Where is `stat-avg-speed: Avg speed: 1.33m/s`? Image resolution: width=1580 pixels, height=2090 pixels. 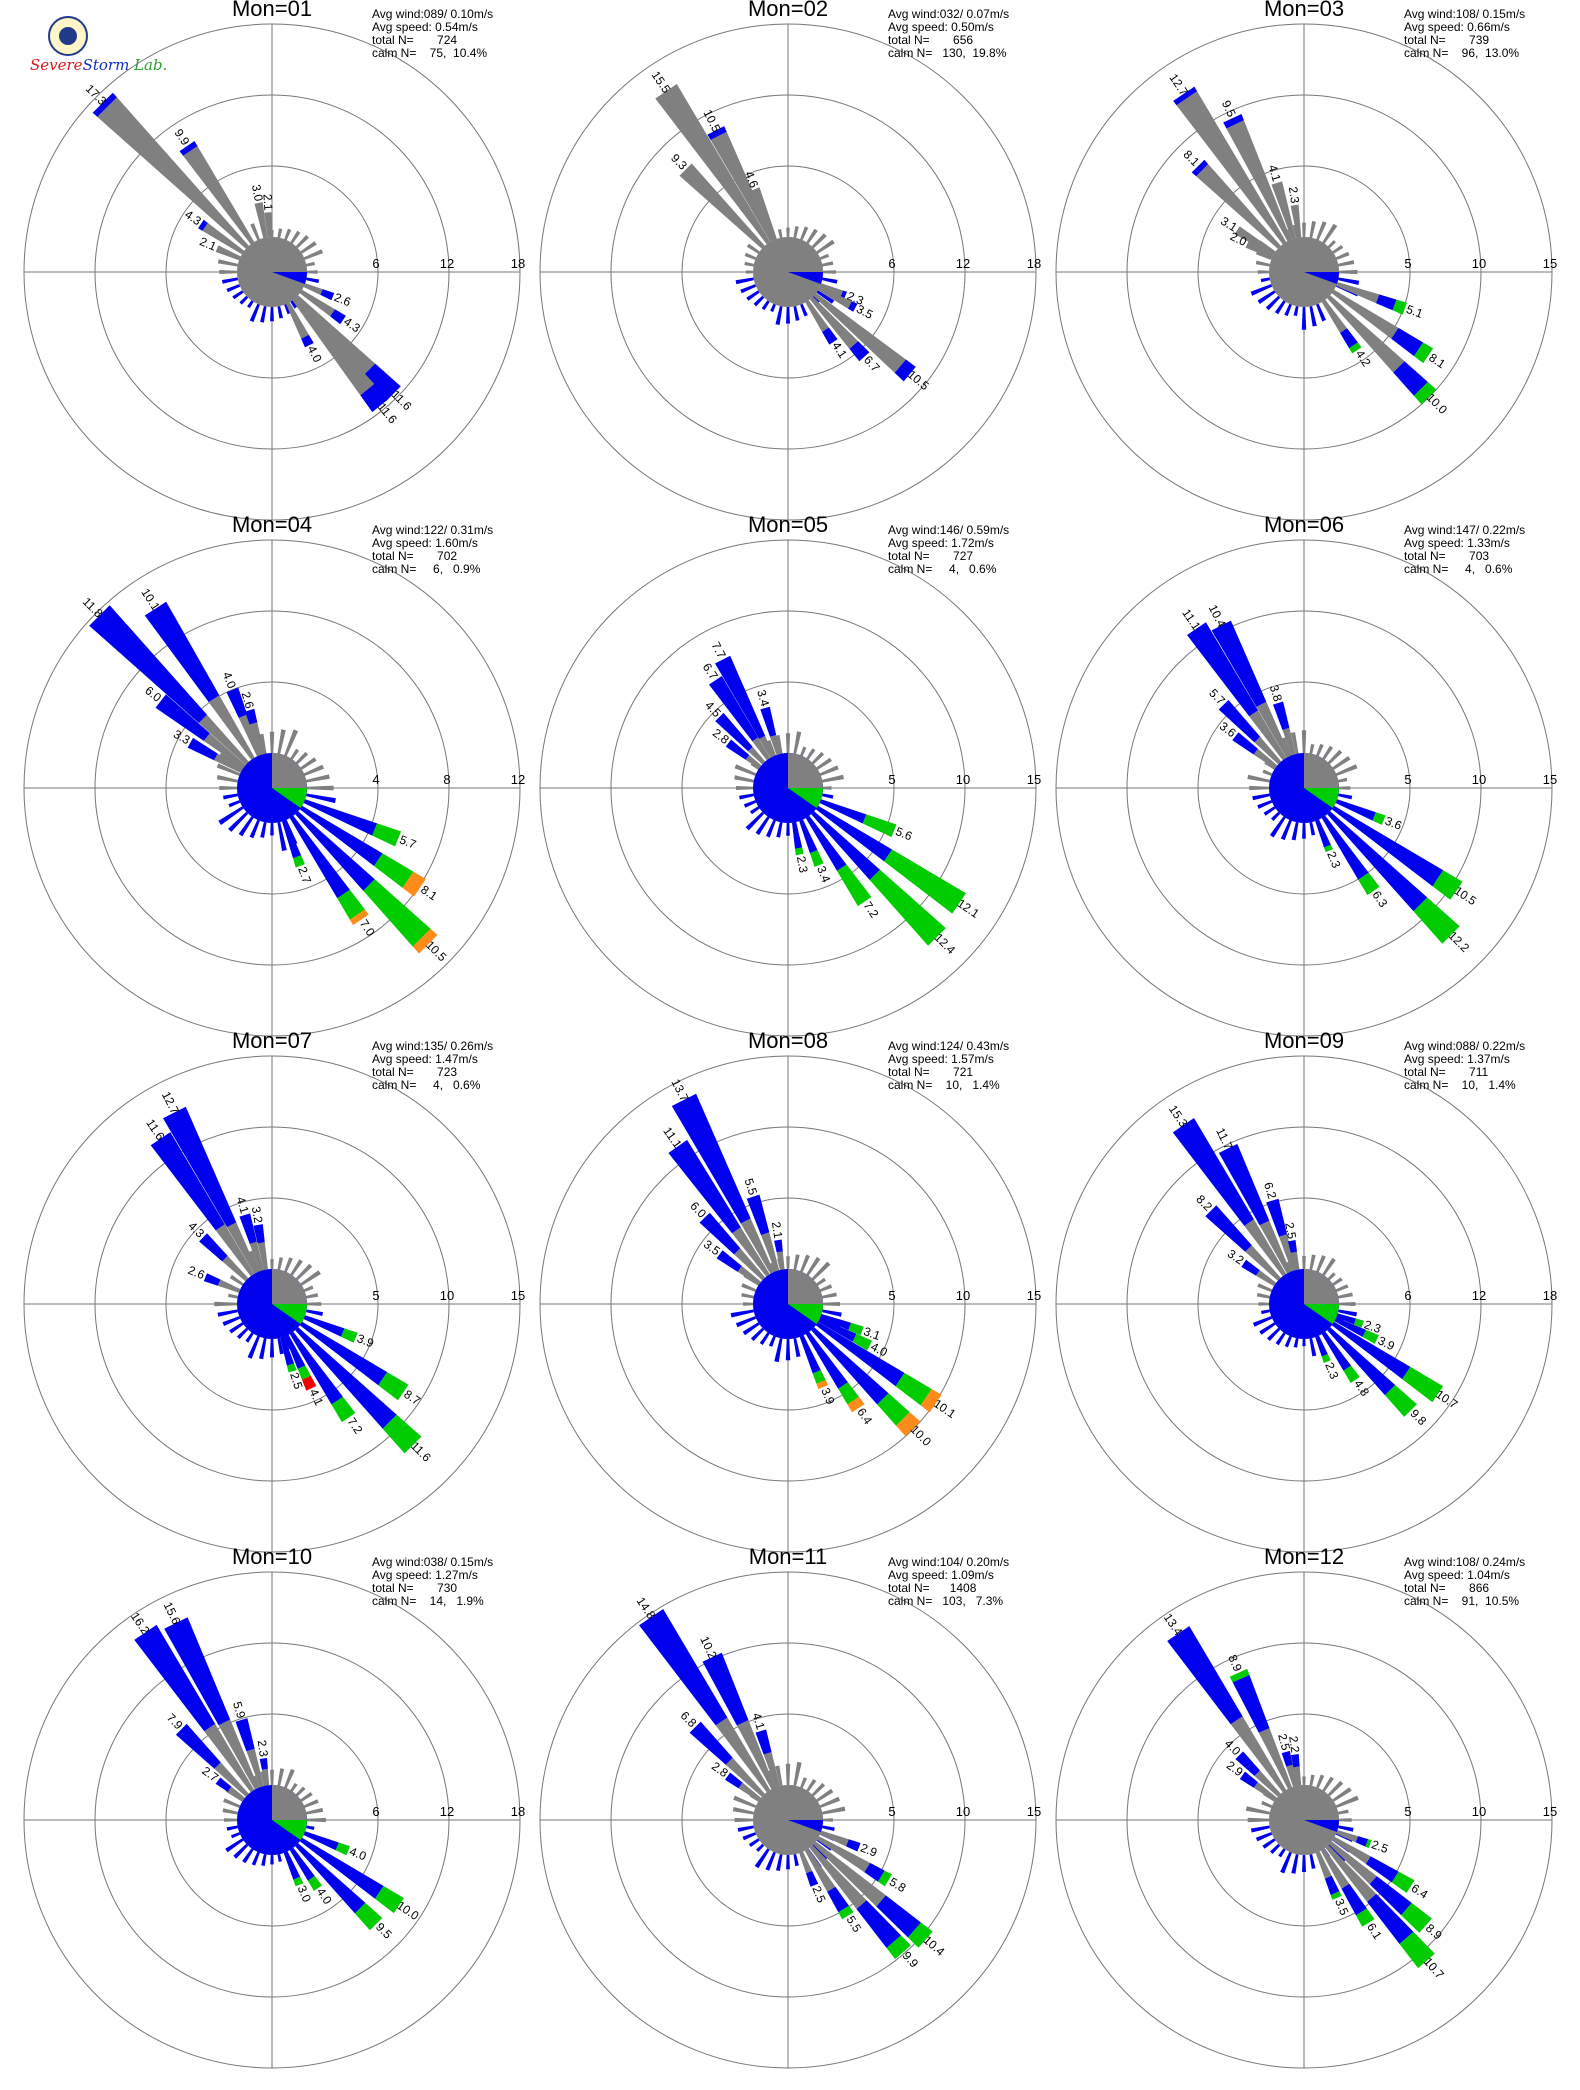
stat-avg-speed: Avg speed: 1.33m/s is located at coordinates (1457, 543).